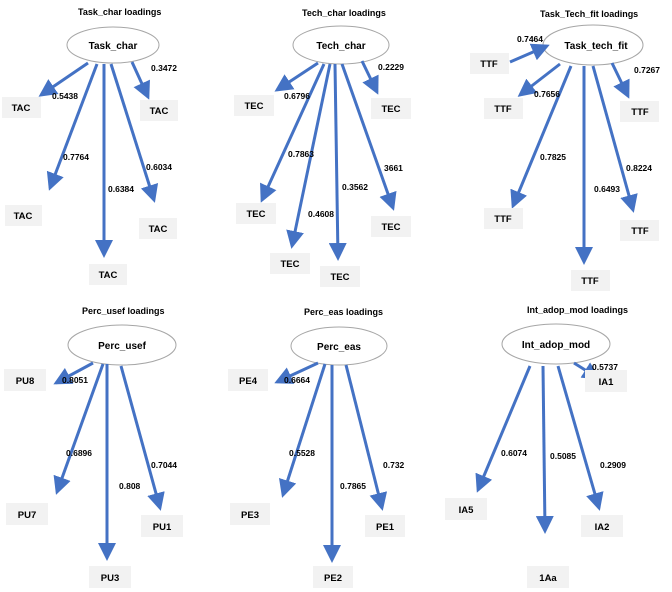 The height and width of the screenshot is (592, 672). I want to click on latent-label: Task_tech_fit, so click(596, 46).